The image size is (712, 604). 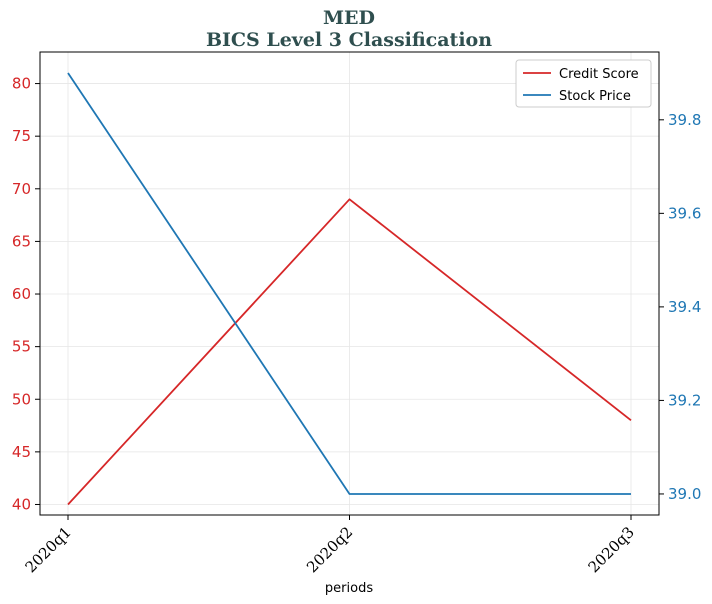 What do you see at coordinates (599, 74) in the screenshot?
I see `legend-label: Credit Score` at bounding box center [599, 74].